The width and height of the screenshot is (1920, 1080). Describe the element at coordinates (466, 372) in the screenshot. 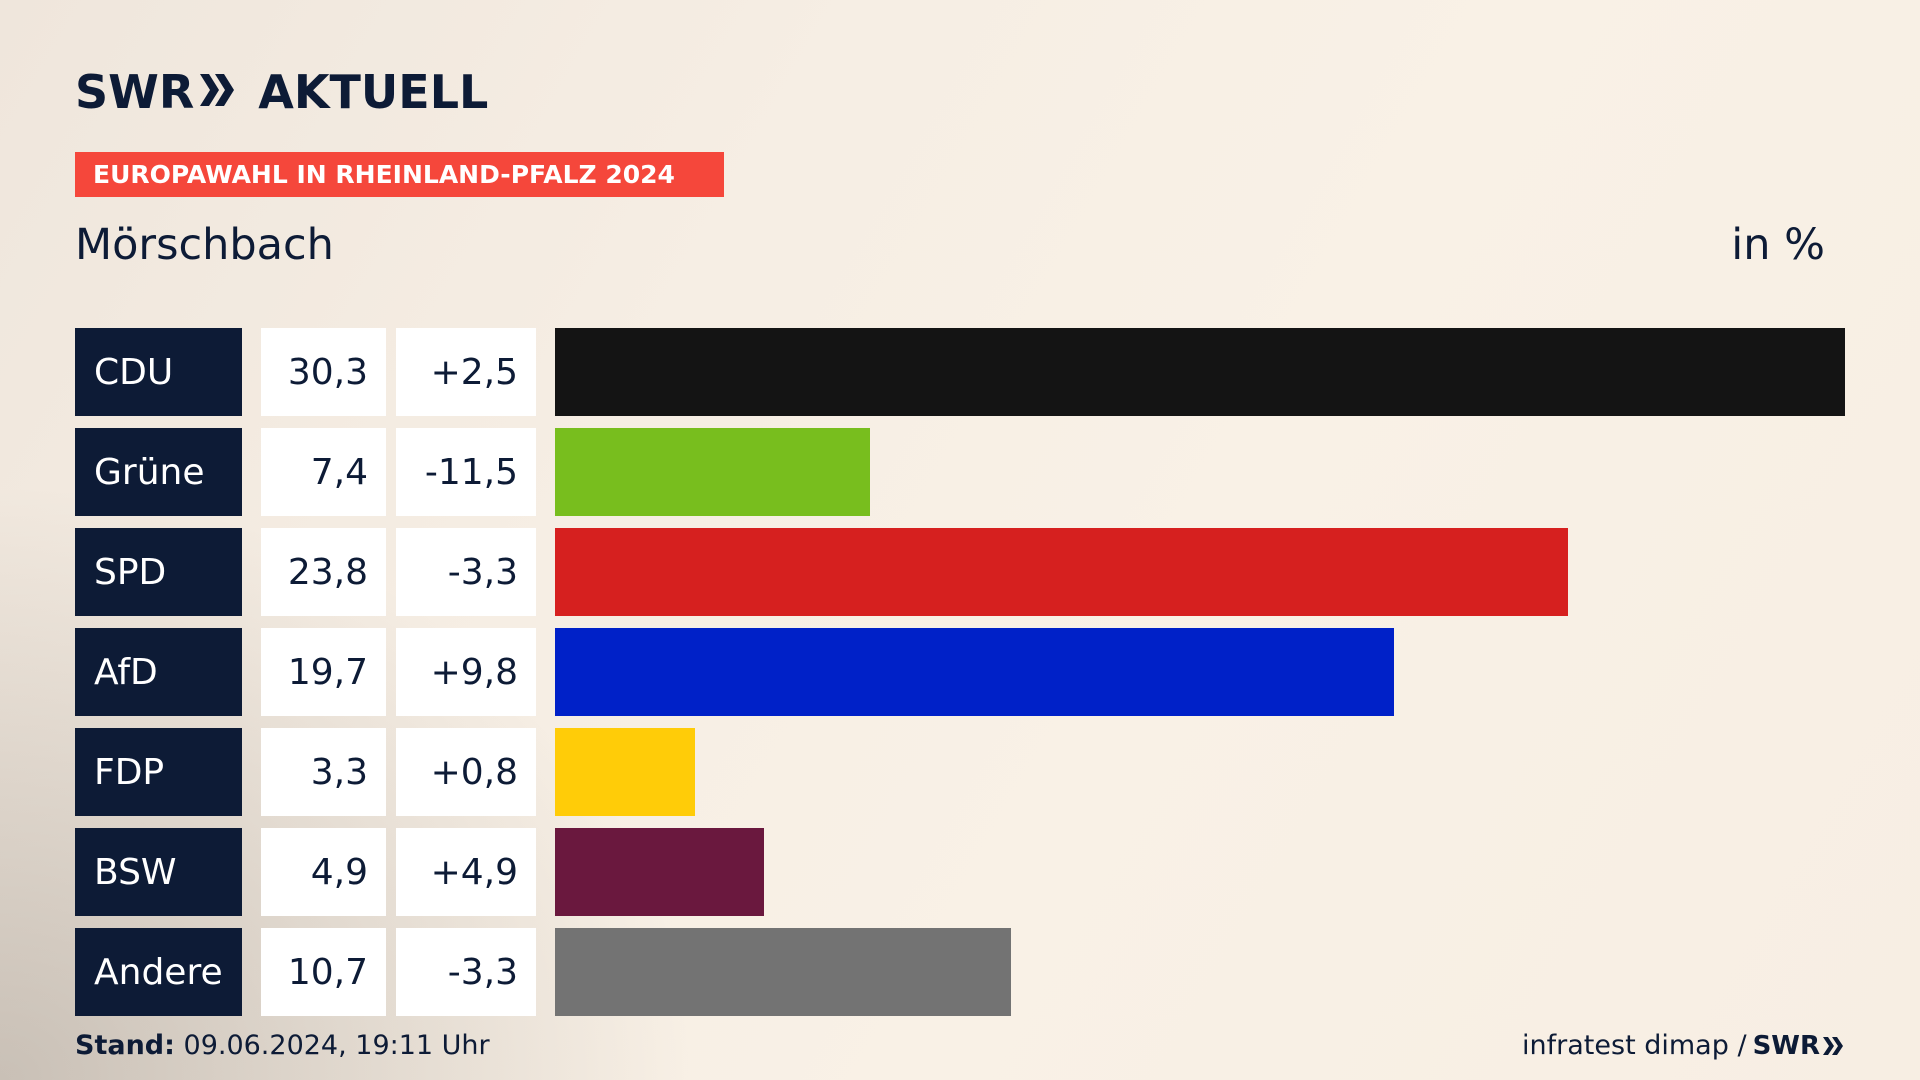

I see `diff-label: +2,5` at that location.